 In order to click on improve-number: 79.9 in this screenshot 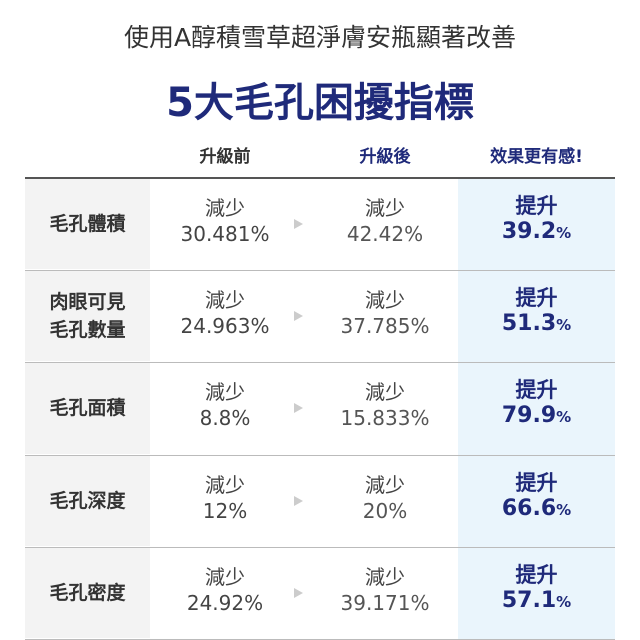, I will do `click(529, 416)`.